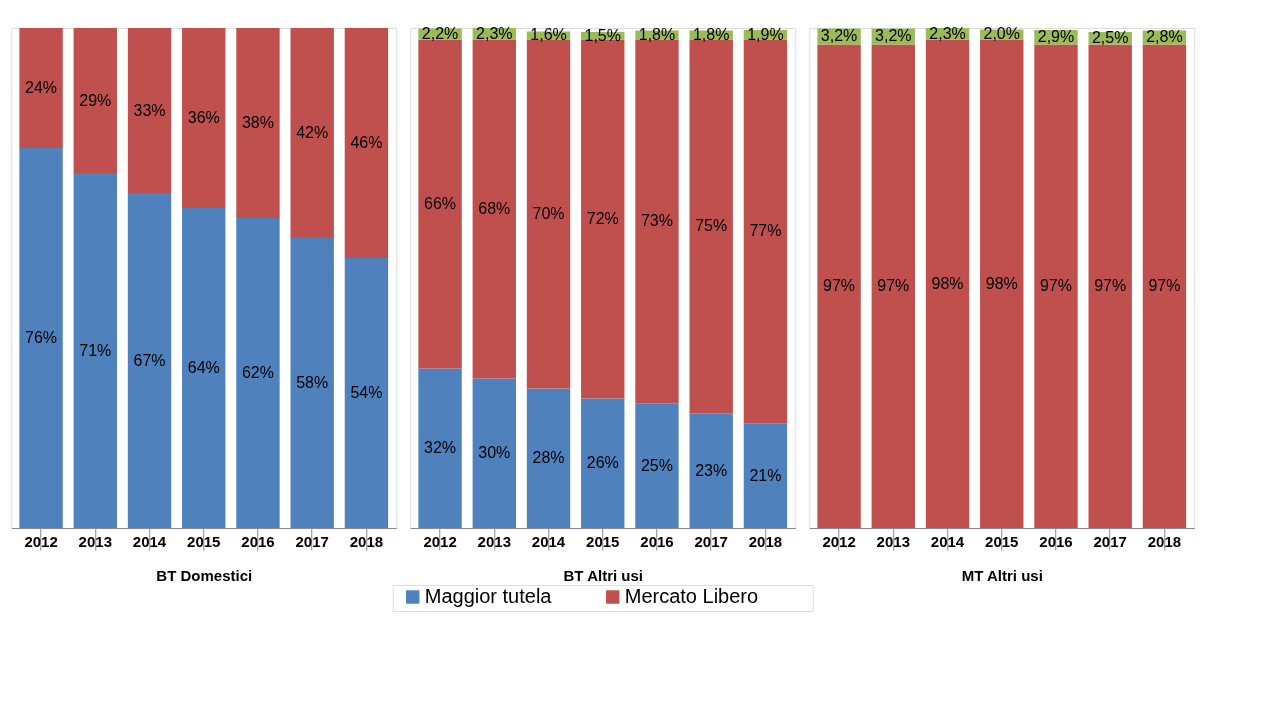  Describe the element at coordinates (1056, 37) in the screenshot. I see `data-label: 2,9%` at that location.